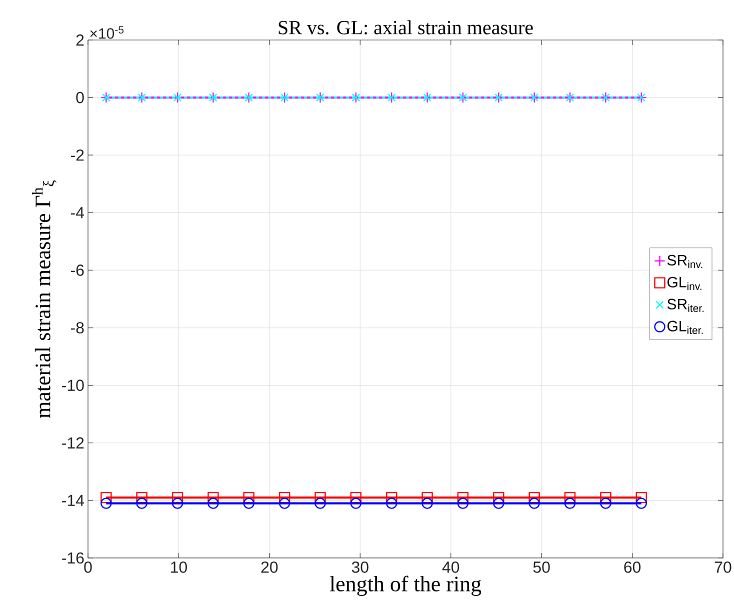 The image size is (734, 607). Describe the element at coordinates (77, 270) in the screenshot. I see `y-tick-label: -6` at that location.